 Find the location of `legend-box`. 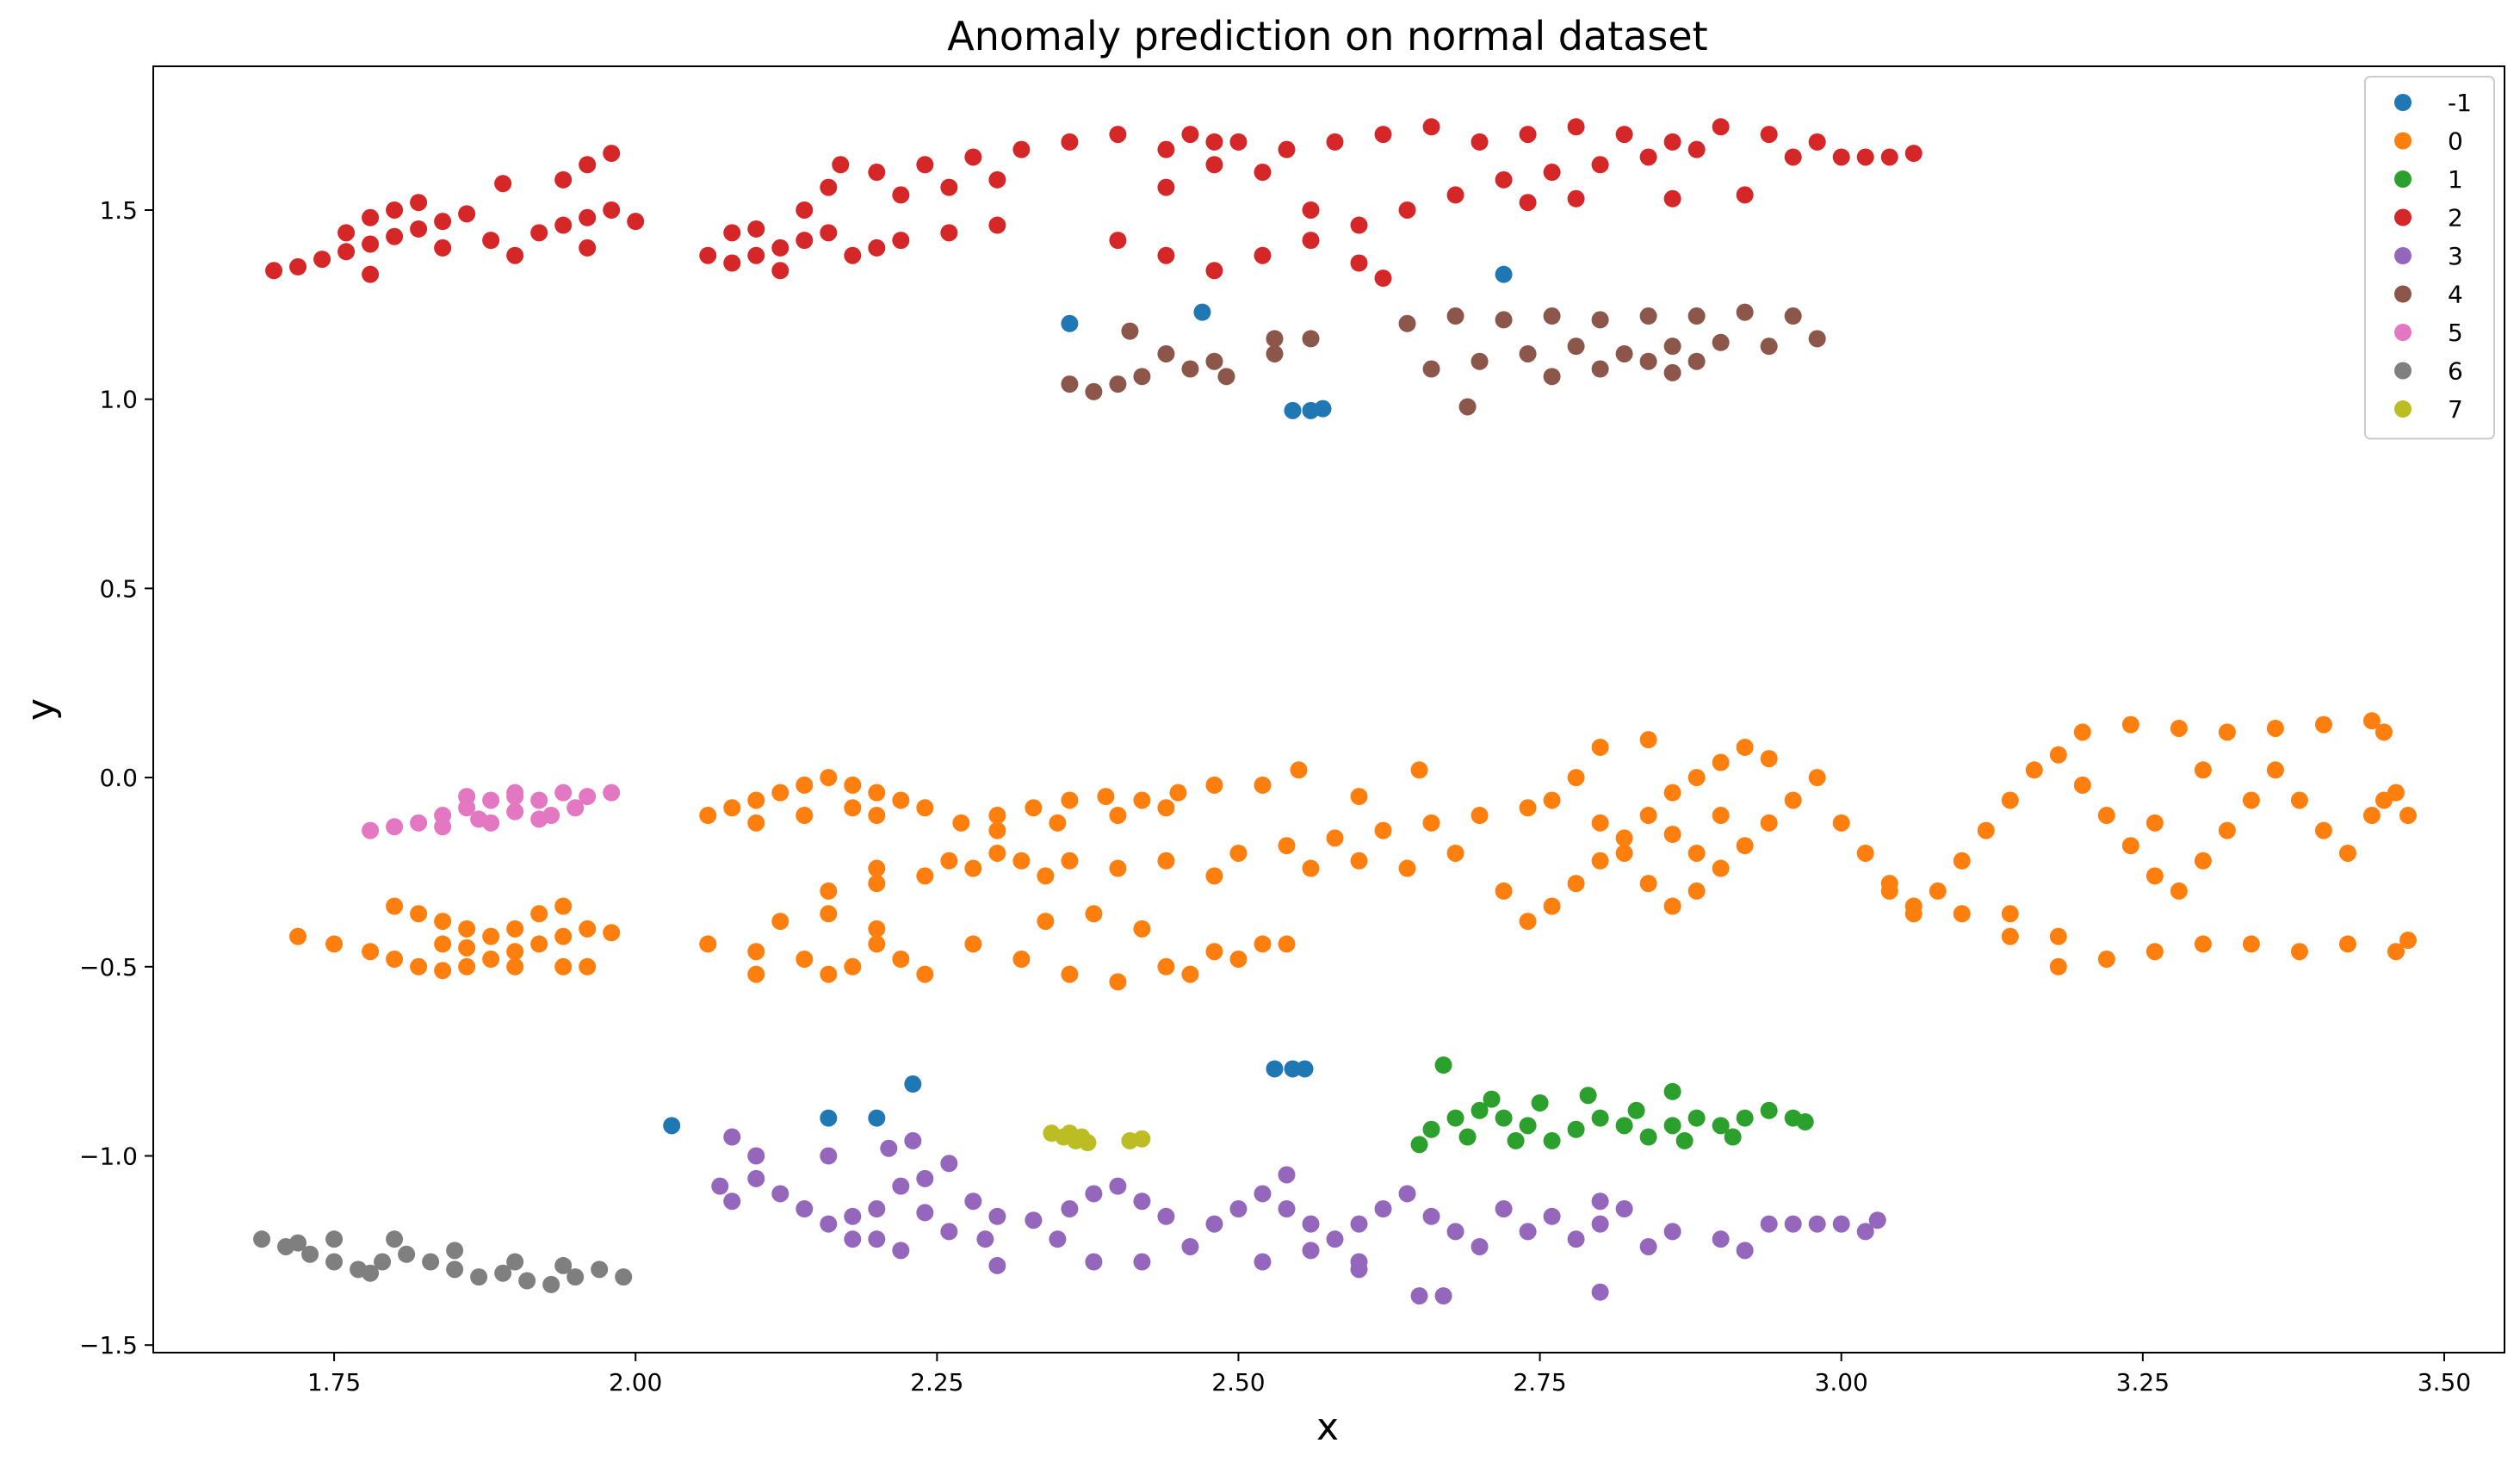

legend-box is located at coordinates (2430, 258).